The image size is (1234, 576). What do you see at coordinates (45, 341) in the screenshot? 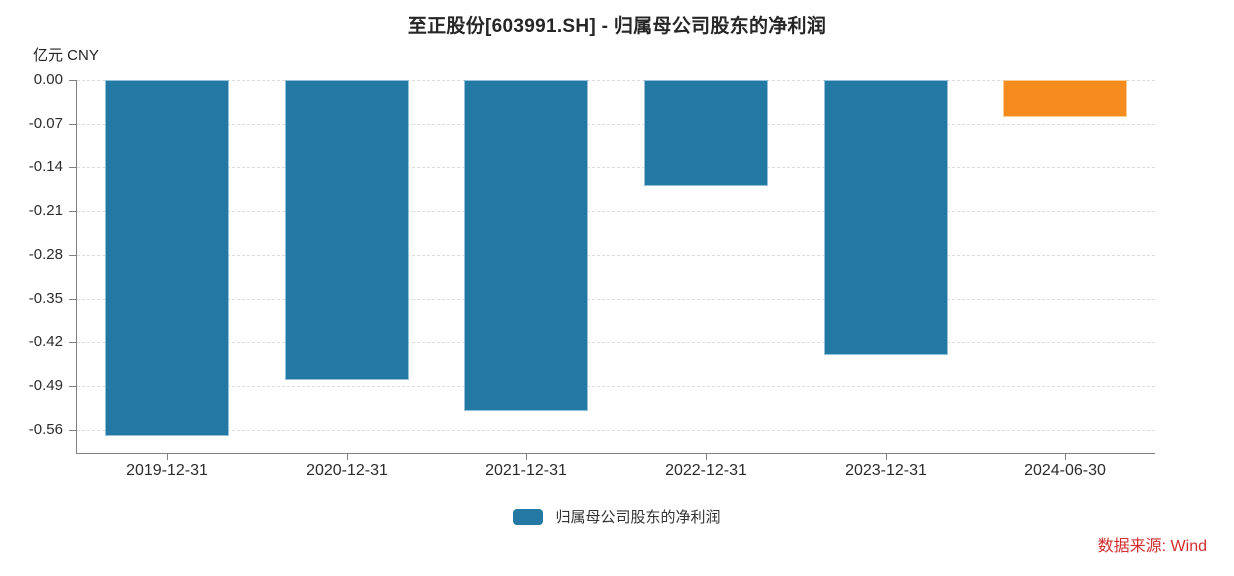
I see `y-axis-label: -0.42` at bounding box center [45, 341].